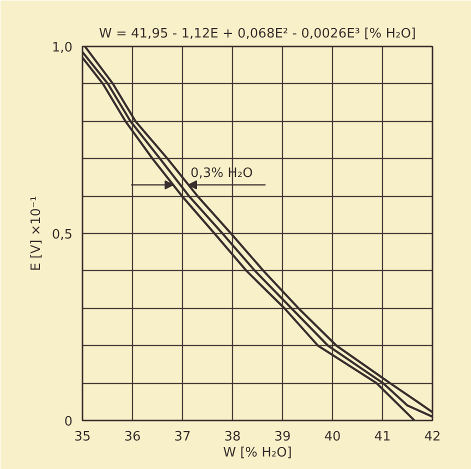 The image size is (471, 469). What do you see at coordinates (332, 437) in the screenshot?
I see `x-tick-label: 40` at bounding box center [332, 437].